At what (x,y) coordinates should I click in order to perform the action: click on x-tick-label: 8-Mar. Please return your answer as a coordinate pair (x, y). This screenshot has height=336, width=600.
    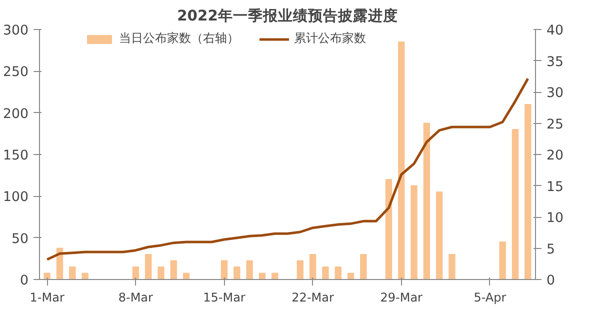
    Looking at the image, I should click on (136, 297).